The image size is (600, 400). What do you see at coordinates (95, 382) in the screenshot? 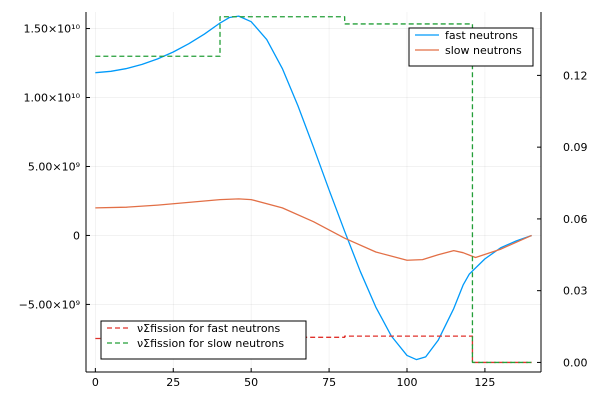
I see `x-tick-label: 0` at bounding box center [95, 382].